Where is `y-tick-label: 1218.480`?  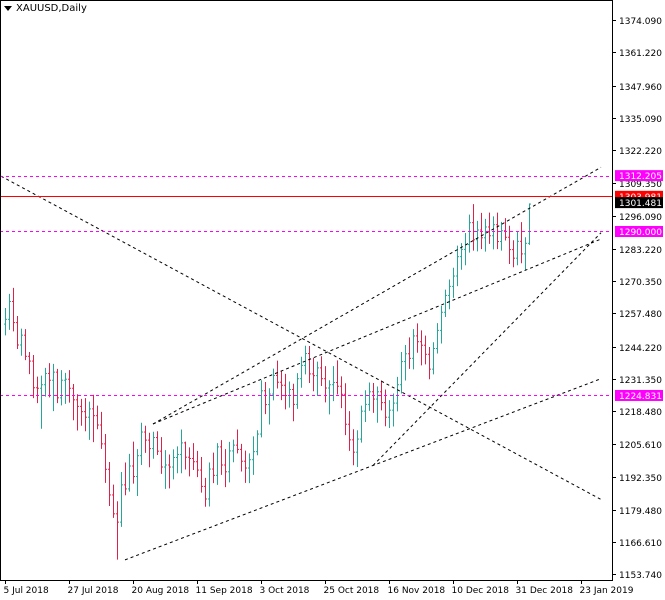 y-tick-label: 1218.480 is located at coordinates (640, 413).